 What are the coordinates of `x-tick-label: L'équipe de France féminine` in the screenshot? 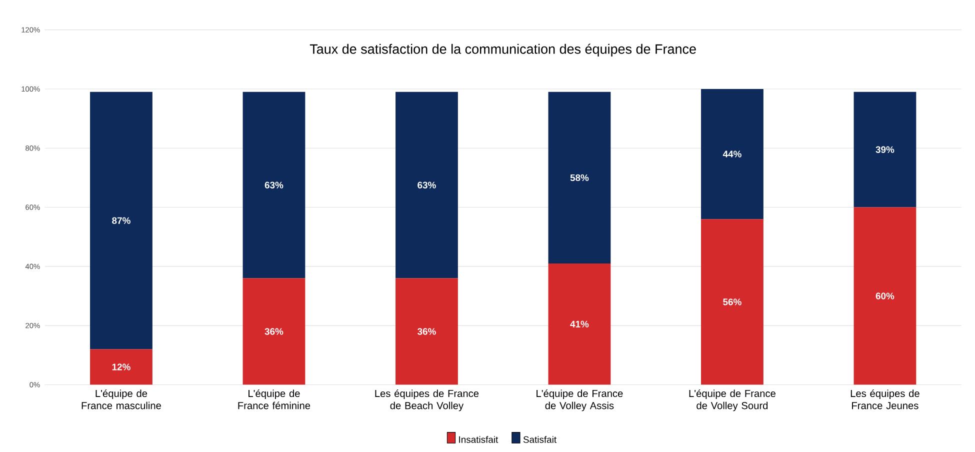 It's located at (274, 399).